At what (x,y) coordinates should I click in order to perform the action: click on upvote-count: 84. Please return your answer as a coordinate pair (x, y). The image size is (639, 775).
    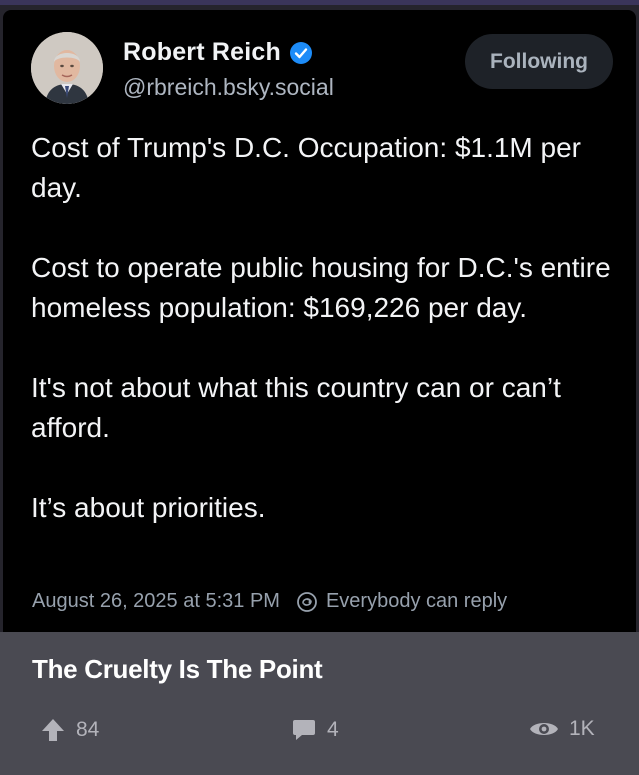
    Looking at the image, I should click on (88, 729).